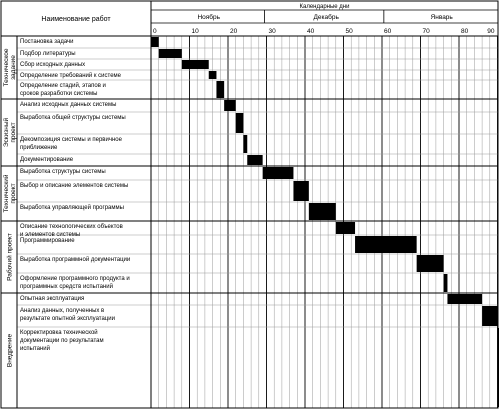 The height and width of the screenshot is (410, 499). Describe the element at coordinates (67, 318) in the screenshot. I see `task-label: результате опытной эксплуатации` at that location.